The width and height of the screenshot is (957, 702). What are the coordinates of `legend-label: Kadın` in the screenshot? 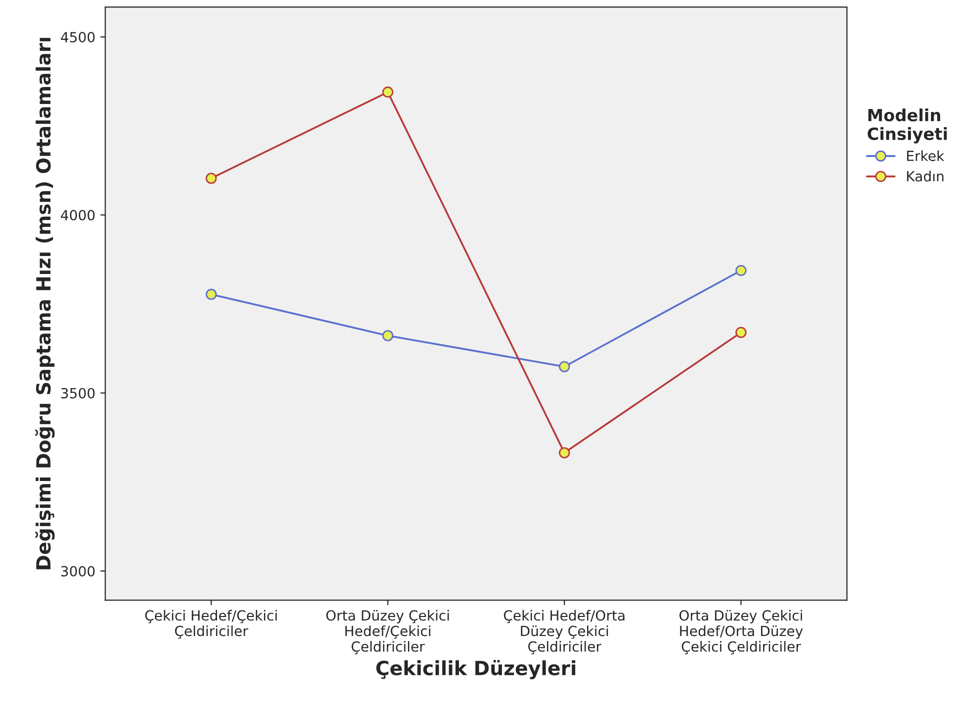 It's located at (925, 176).